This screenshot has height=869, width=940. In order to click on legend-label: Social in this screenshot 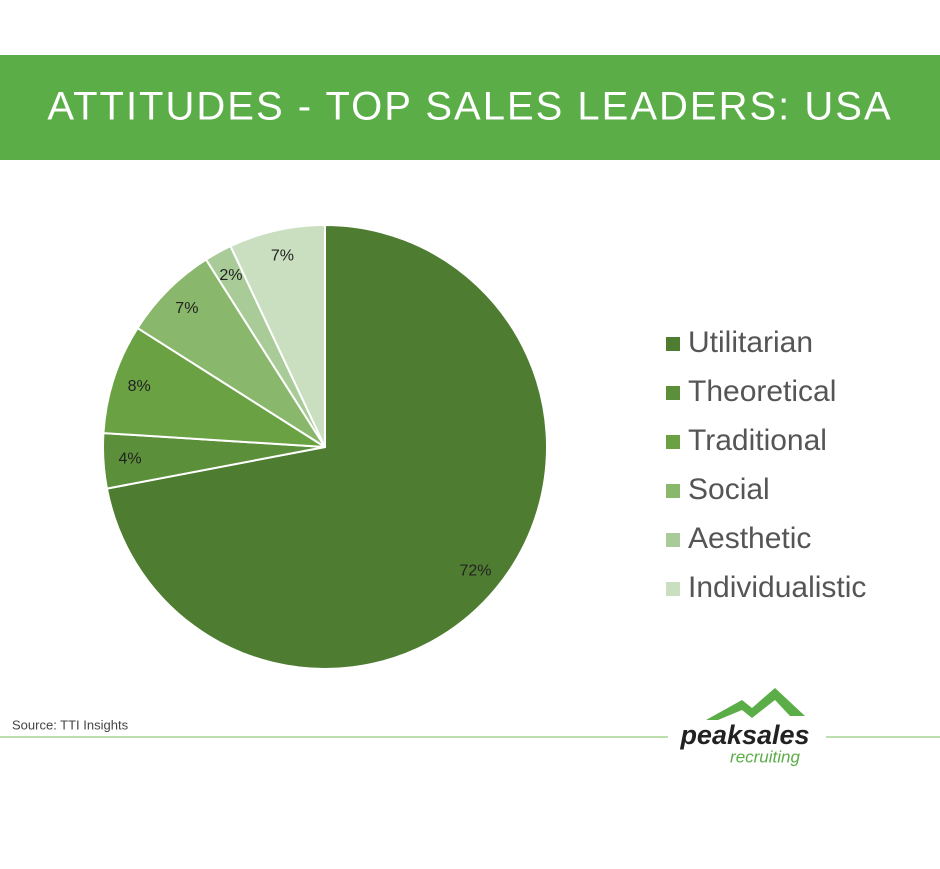, I will do `click(729, 489)`.